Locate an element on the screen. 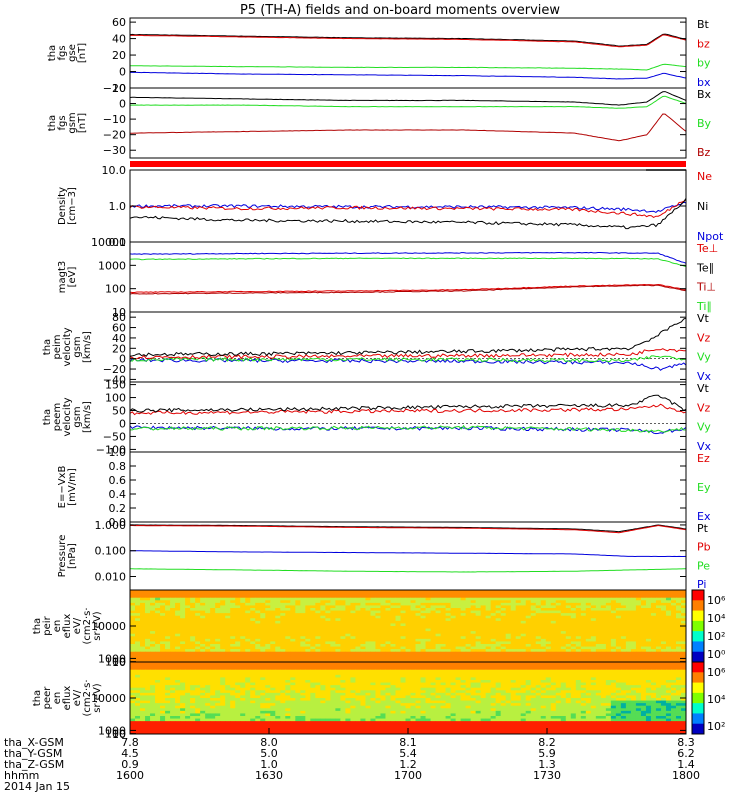 Image resolution: width=750 pixels, height=804 pixels. footer-date: 2014 Jan 15 is located at coordinates (37, 786).